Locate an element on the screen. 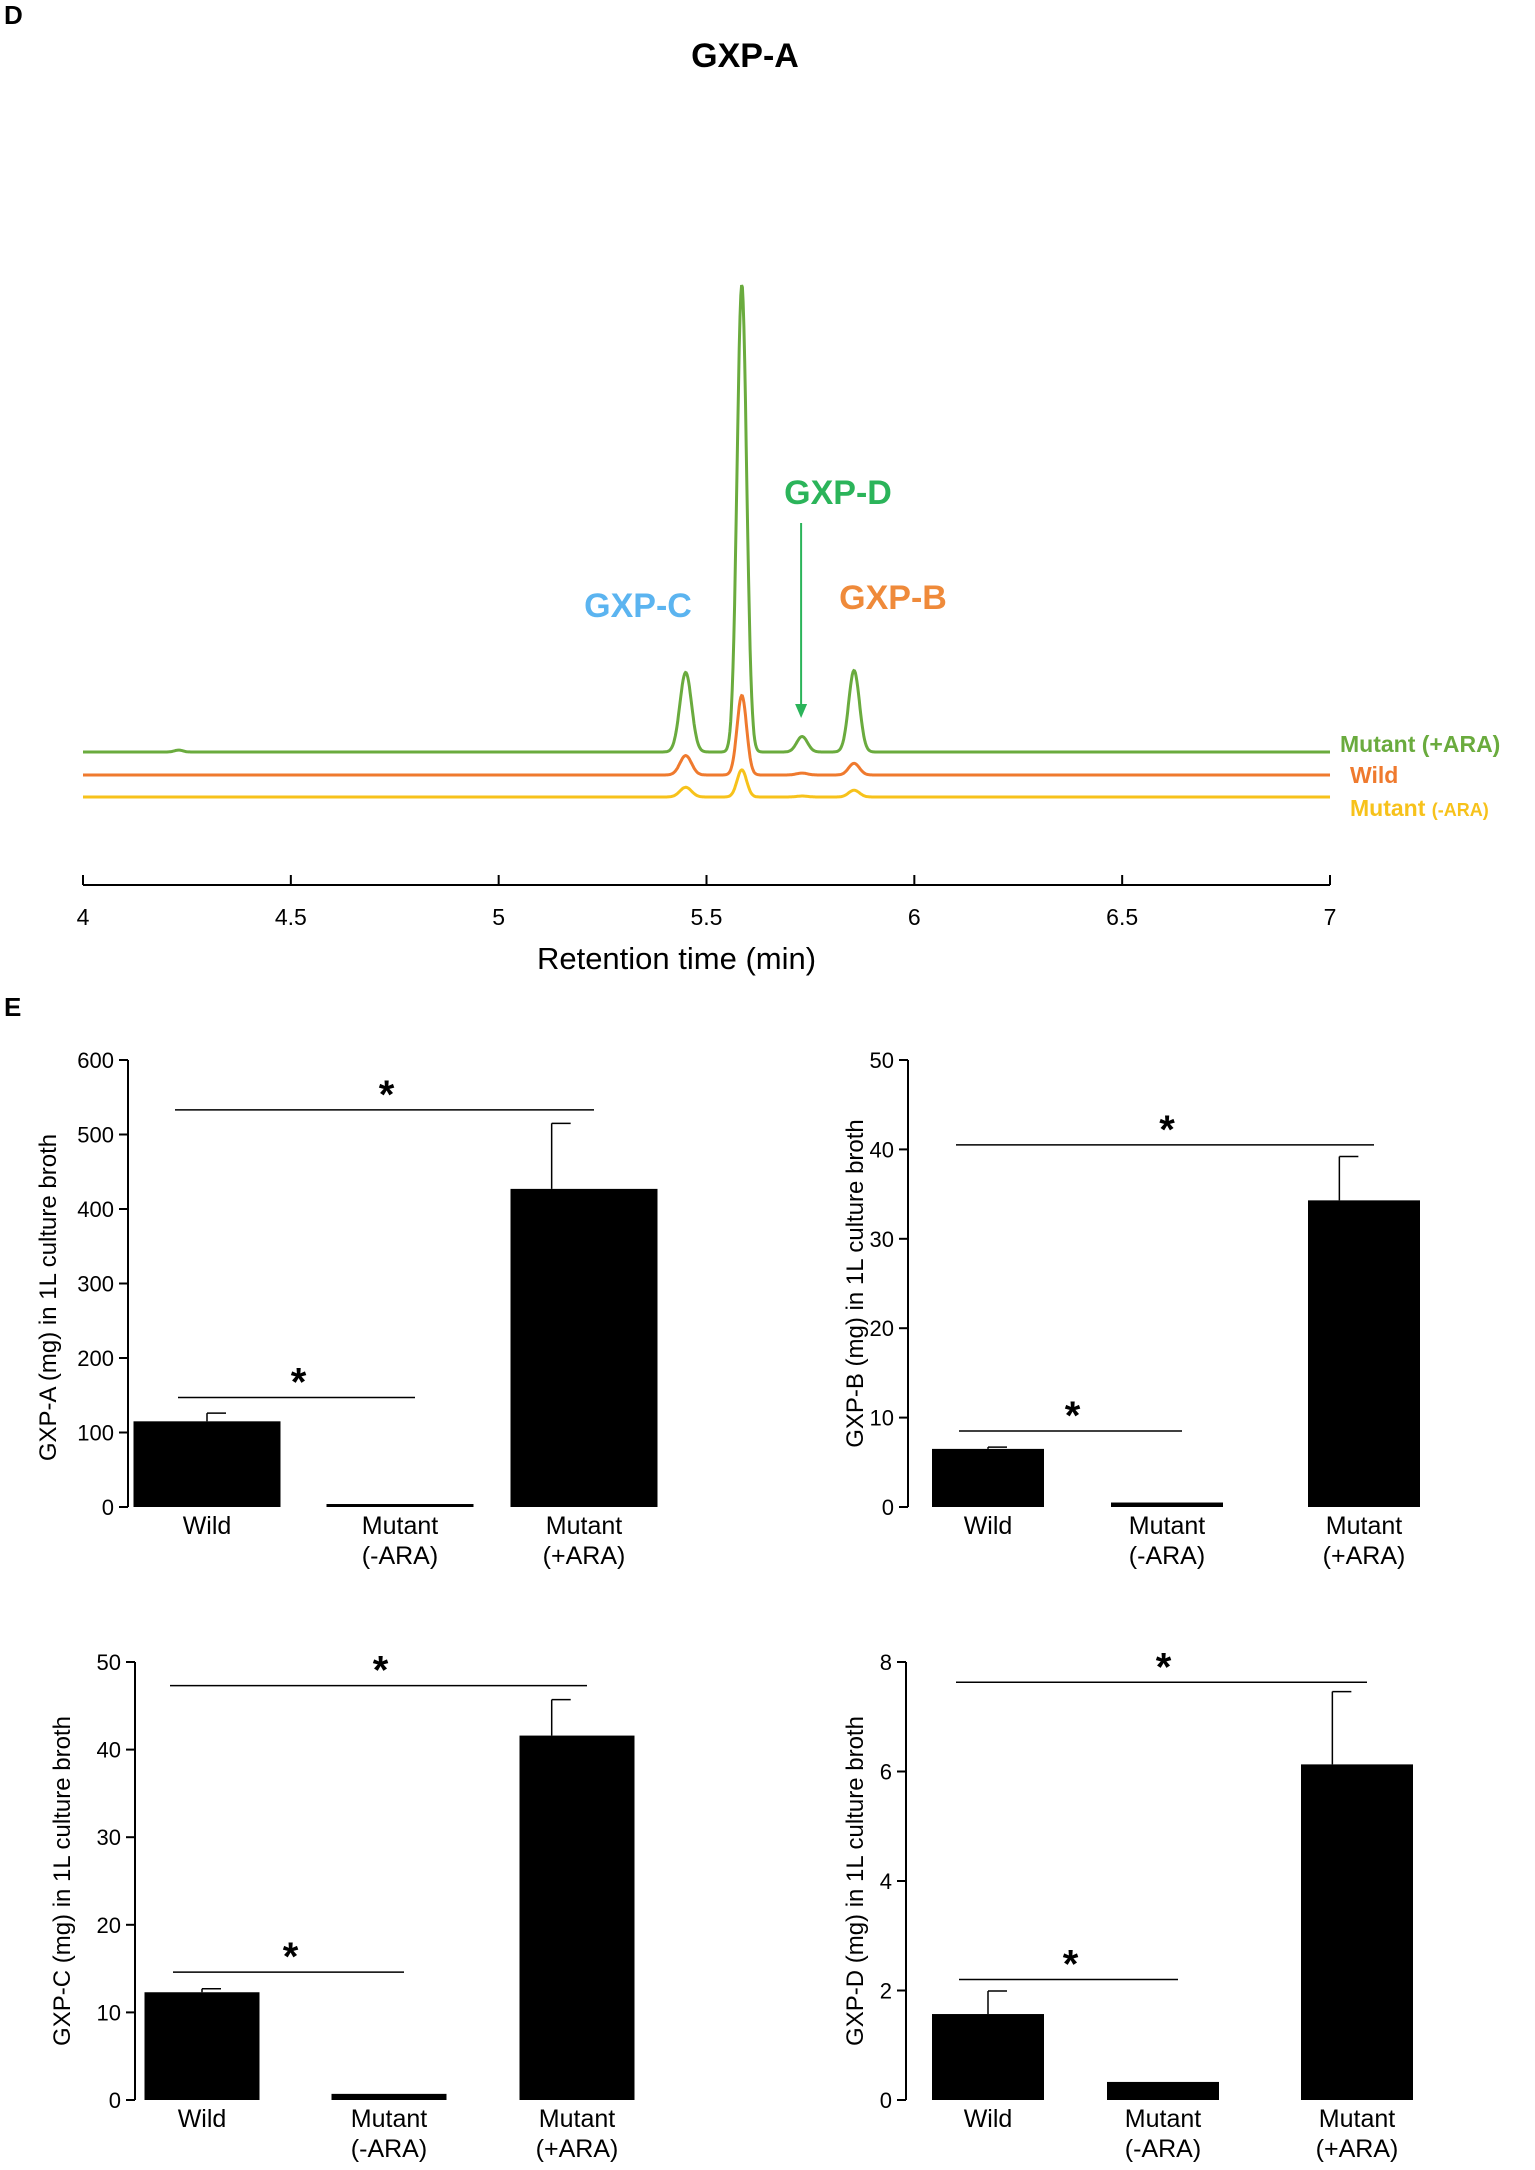 The height and width of the screenshot is (2170, 1535). y-axis-title: GXP-C (mg) in 1L culture broth is located at coordinates (62, 1881).